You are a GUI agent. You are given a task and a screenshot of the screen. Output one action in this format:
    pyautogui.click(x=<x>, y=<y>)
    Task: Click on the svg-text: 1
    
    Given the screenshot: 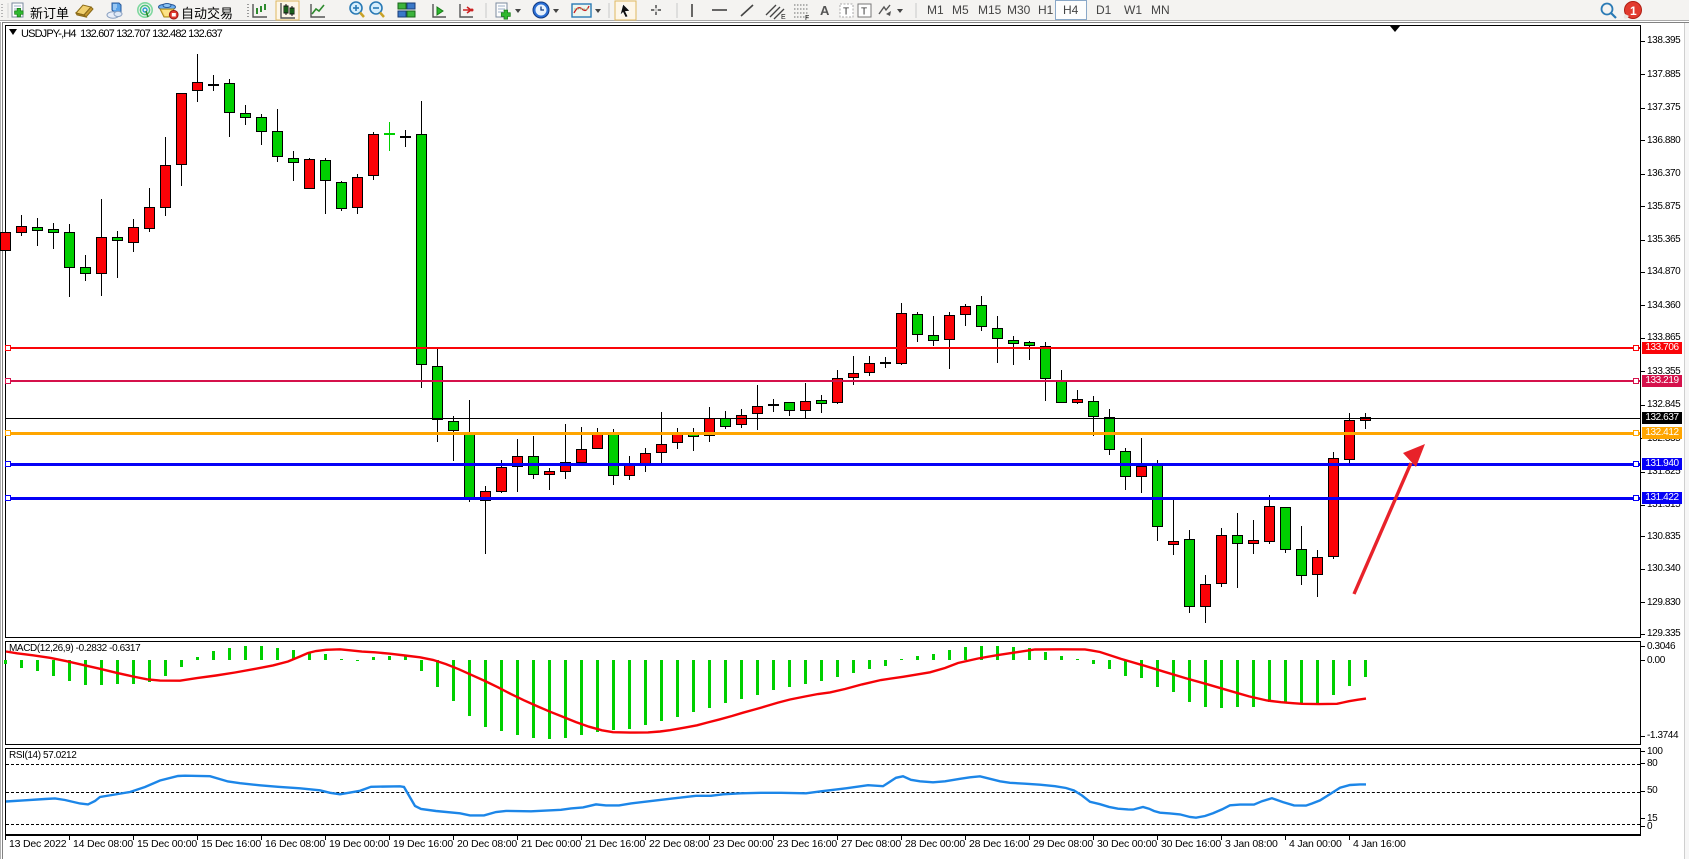 What is the action you would take?
    pyautogui.click(x=1633, y=11)
    